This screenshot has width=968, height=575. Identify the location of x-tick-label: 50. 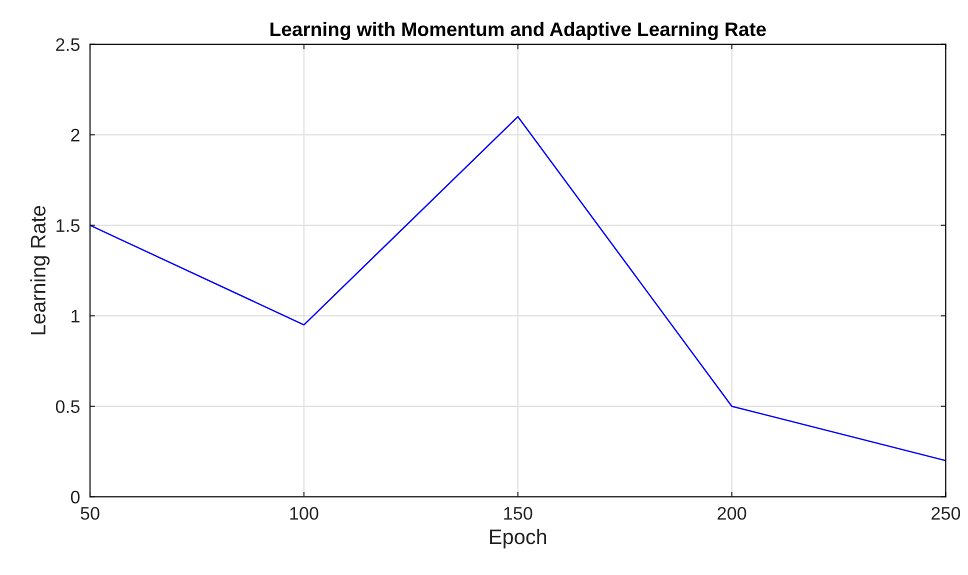
(90, 513).